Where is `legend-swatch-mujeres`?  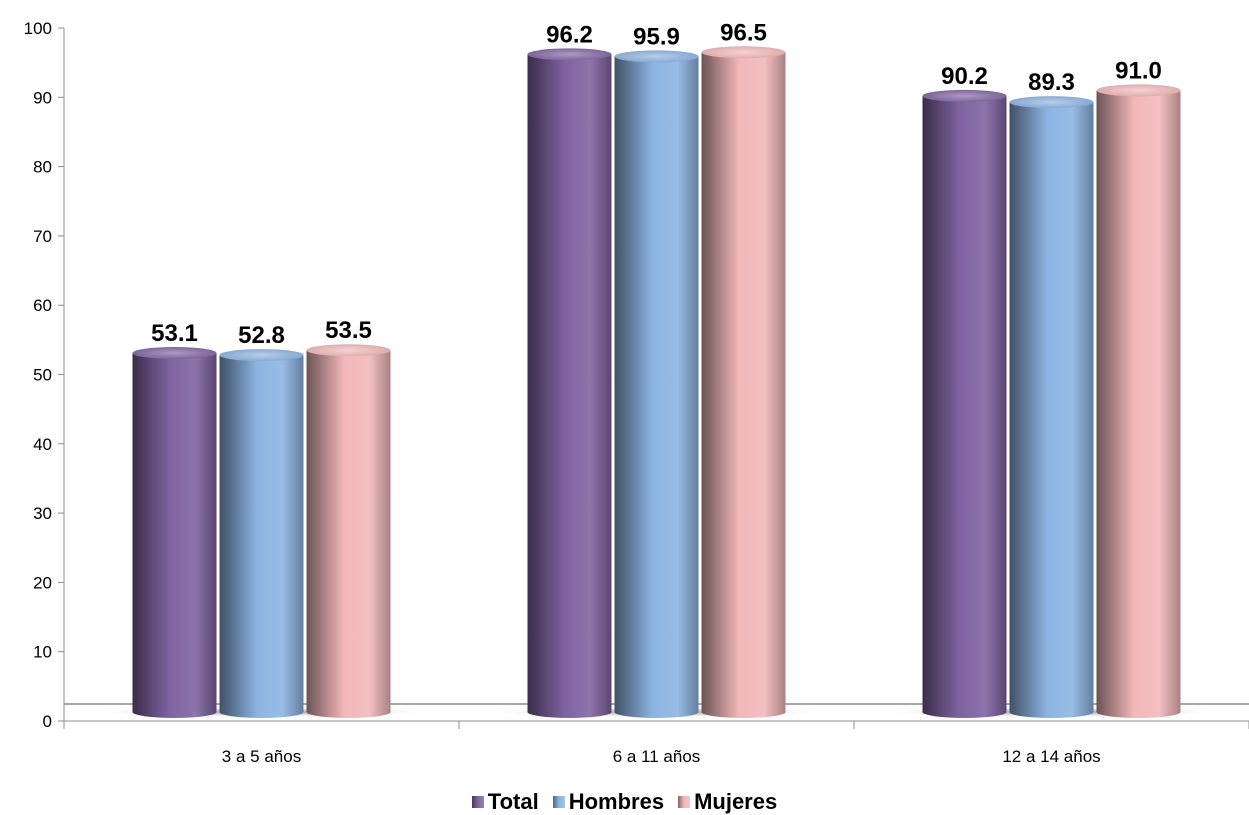
legend-swatch-mujeres is located at coordinates (684, 802).